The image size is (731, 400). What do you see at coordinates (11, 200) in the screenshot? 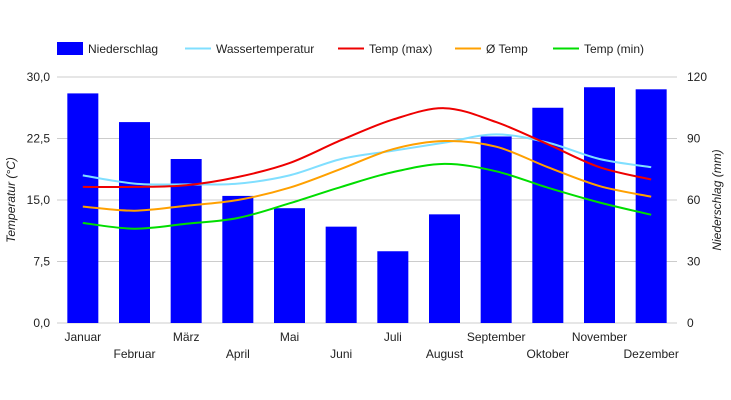
I see `y-axis-left-title: Temperatur (°C)` at bounding box center [11, 200].